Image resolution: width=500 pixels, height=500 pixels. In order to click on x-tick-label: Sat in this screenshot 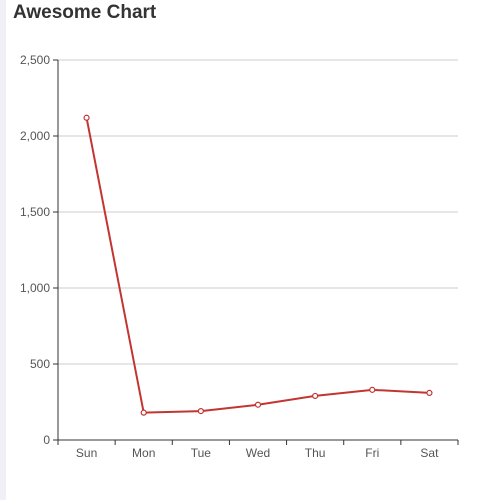, I will do `click(429, 453)`.